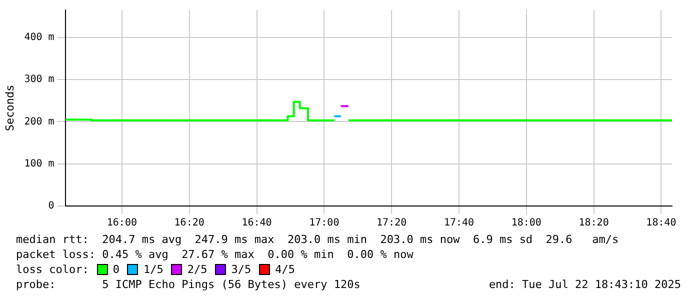  What do you see at coordinates (593, 223) in the screenshot?
I see `x-tick-label: 18:20` at bounding box center [593, 223].